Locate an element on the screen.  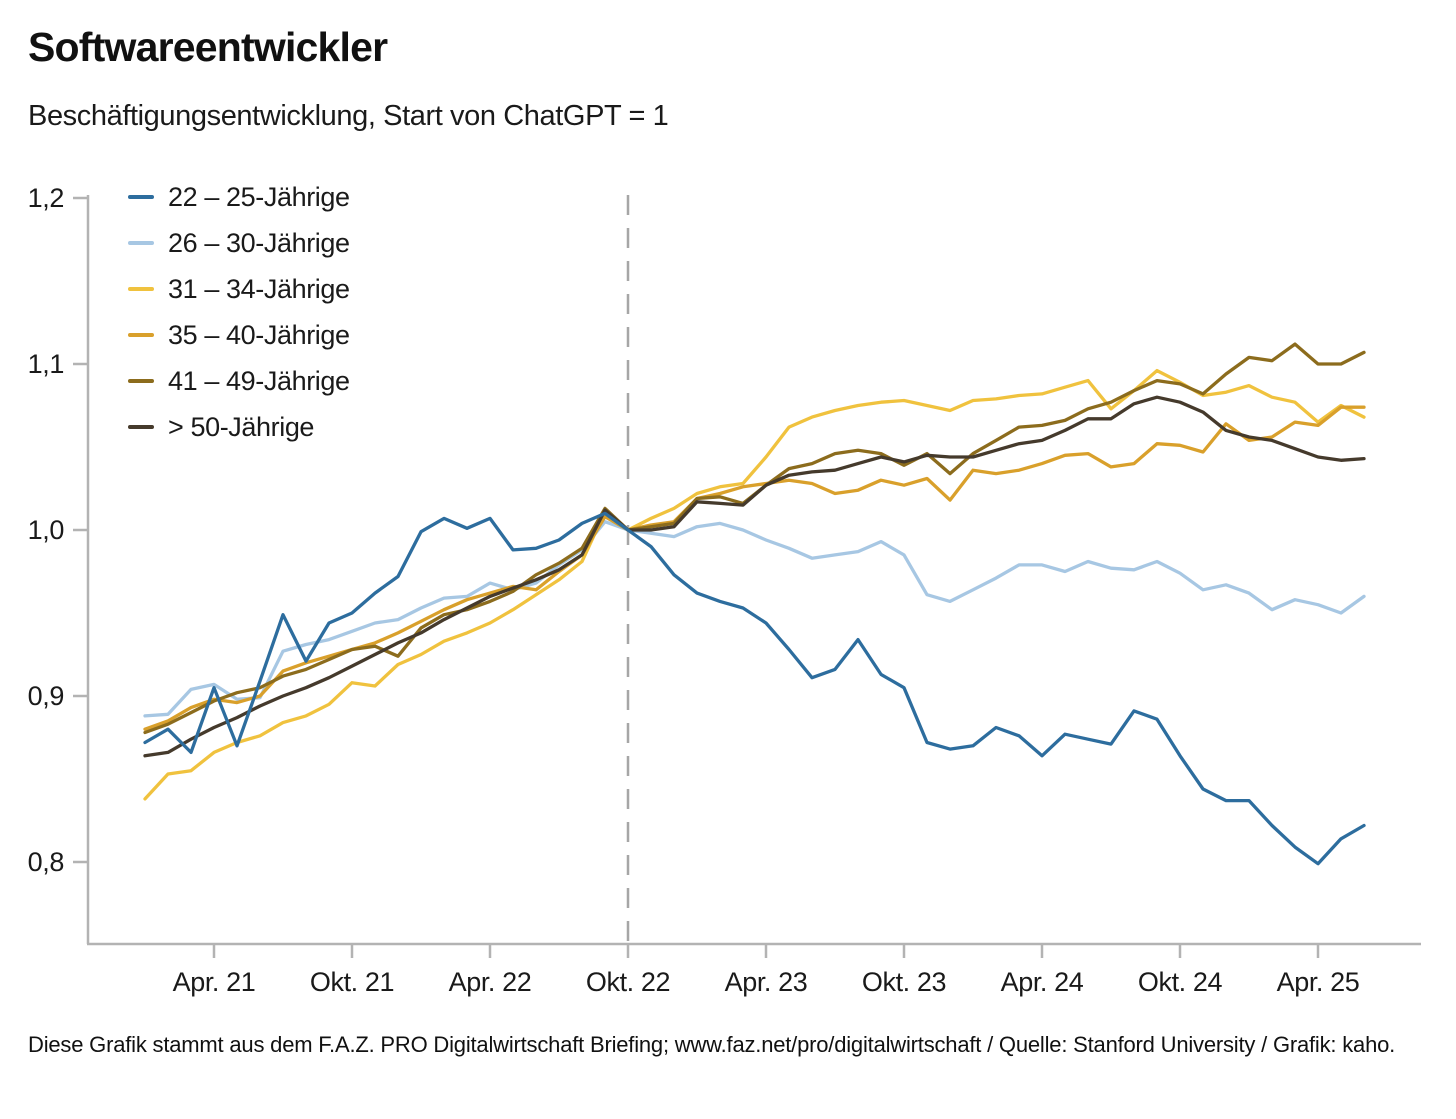
y-tick-label: 1,0 is located at coordinates (46, 530).